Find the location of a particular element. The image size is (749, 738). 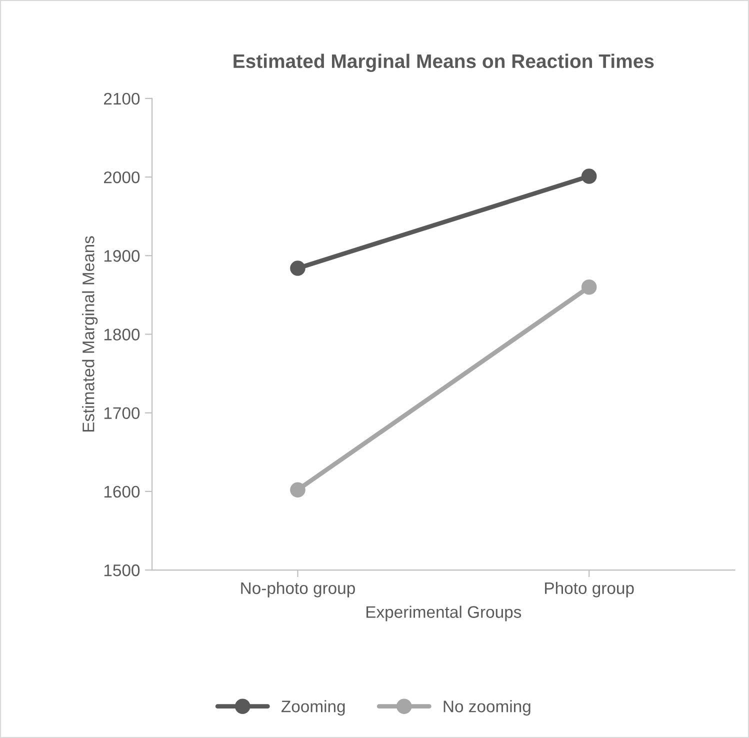

x-tick-label: Photo group is located at coordinates (589, 590).